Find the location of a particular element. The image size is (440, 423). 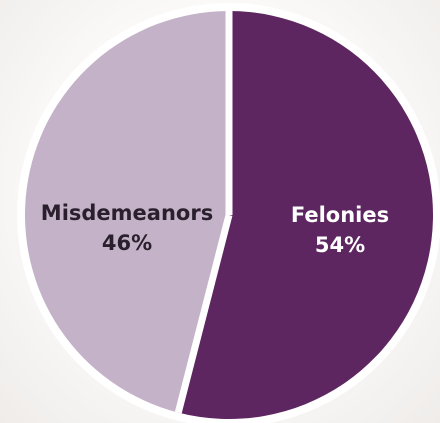

slice-label-felonies: Felonies is located at coordinates (340, 215).